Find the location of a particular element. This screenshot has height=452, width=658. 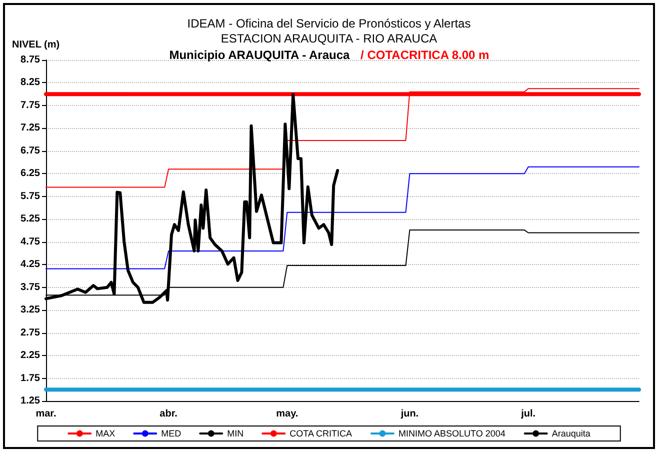

legend-label: MAX is located at coordinates (106, 433).